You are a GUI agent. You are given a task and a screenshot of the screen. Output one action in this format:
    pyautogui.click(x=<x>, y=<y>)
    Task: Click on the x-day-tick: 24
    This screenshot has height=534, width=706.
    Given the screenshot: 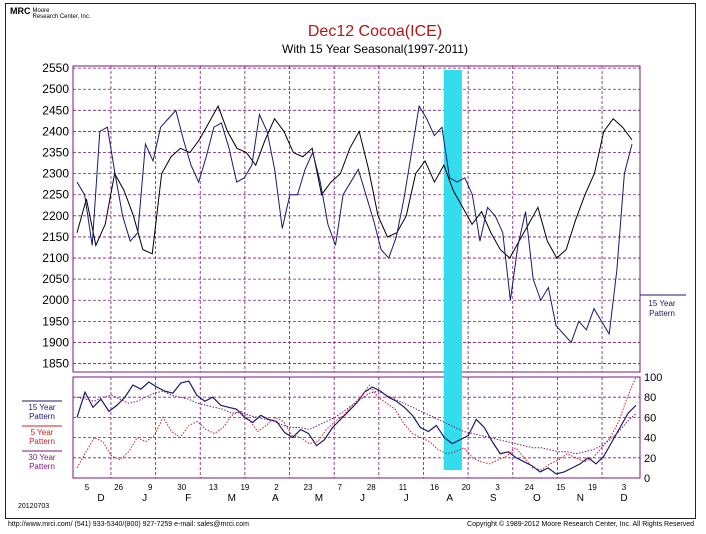 What is the action you would take?
    pyautogui.click(x=529, y=487)
    